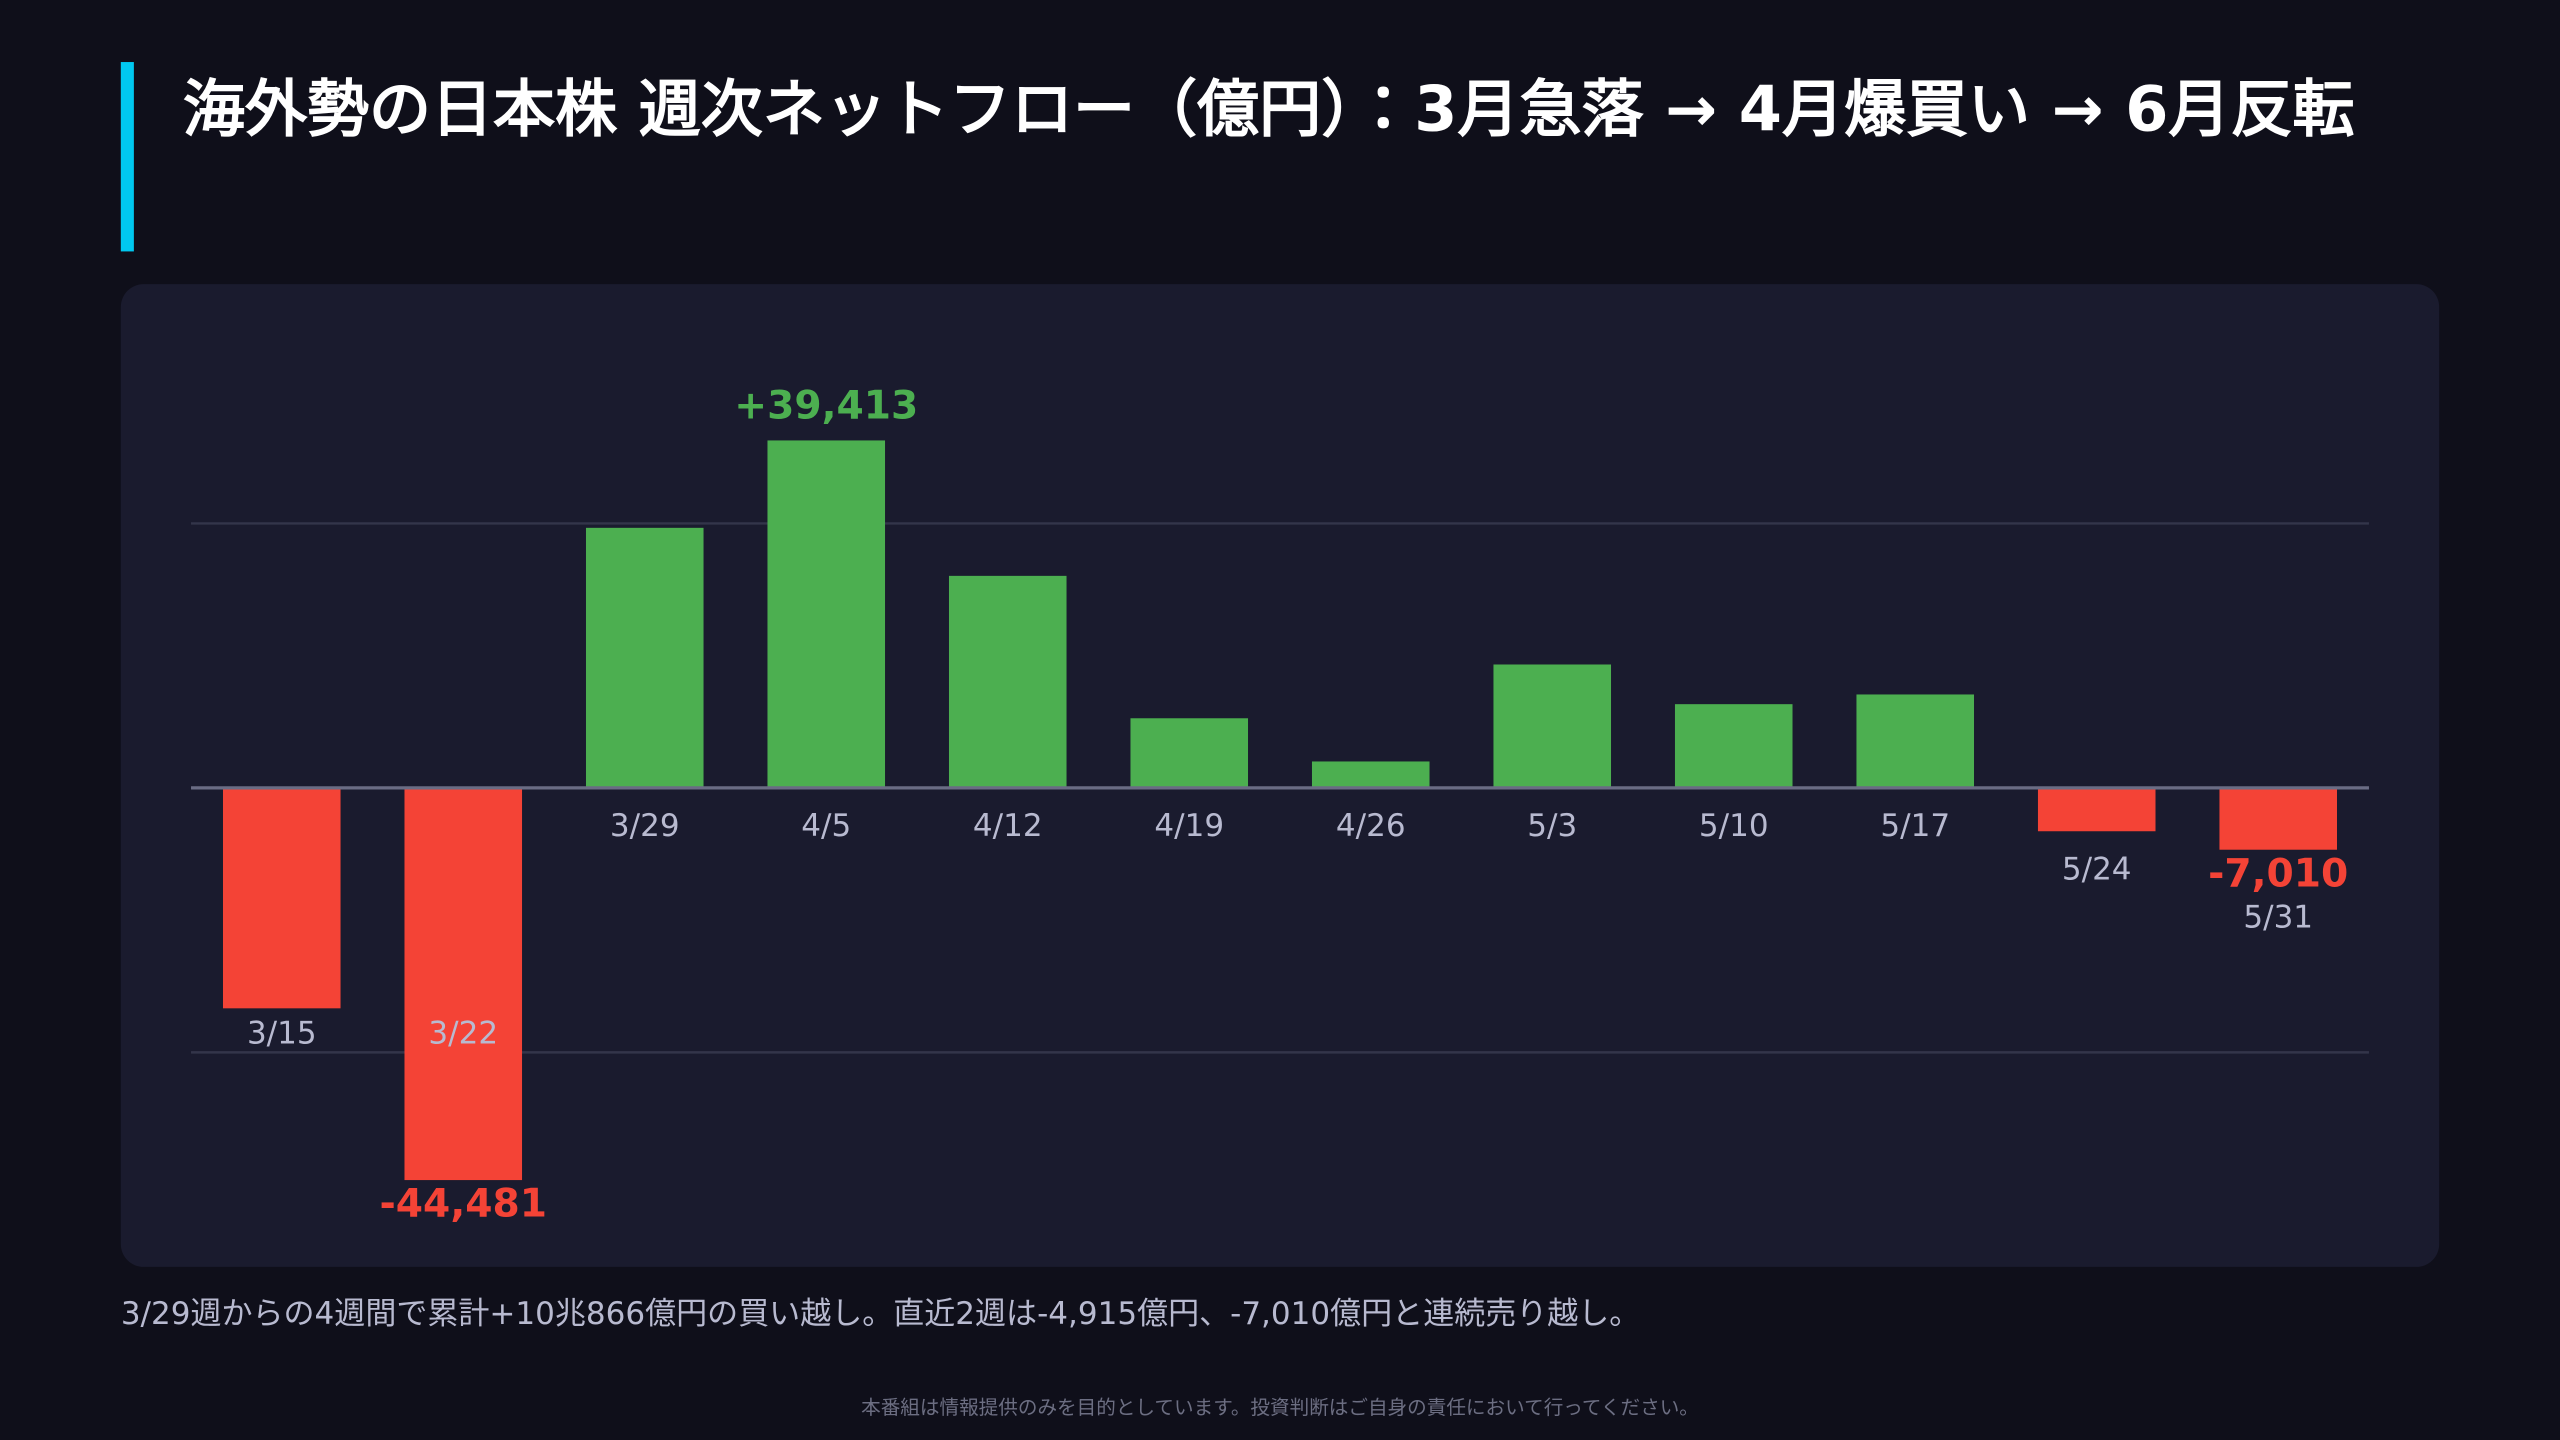 The image size is (2560, 1440). What do you see at coordinates (1734, 826) in the screenshot?
I see `x-tick-label: 5/10` at bounding box center [1734, 826].